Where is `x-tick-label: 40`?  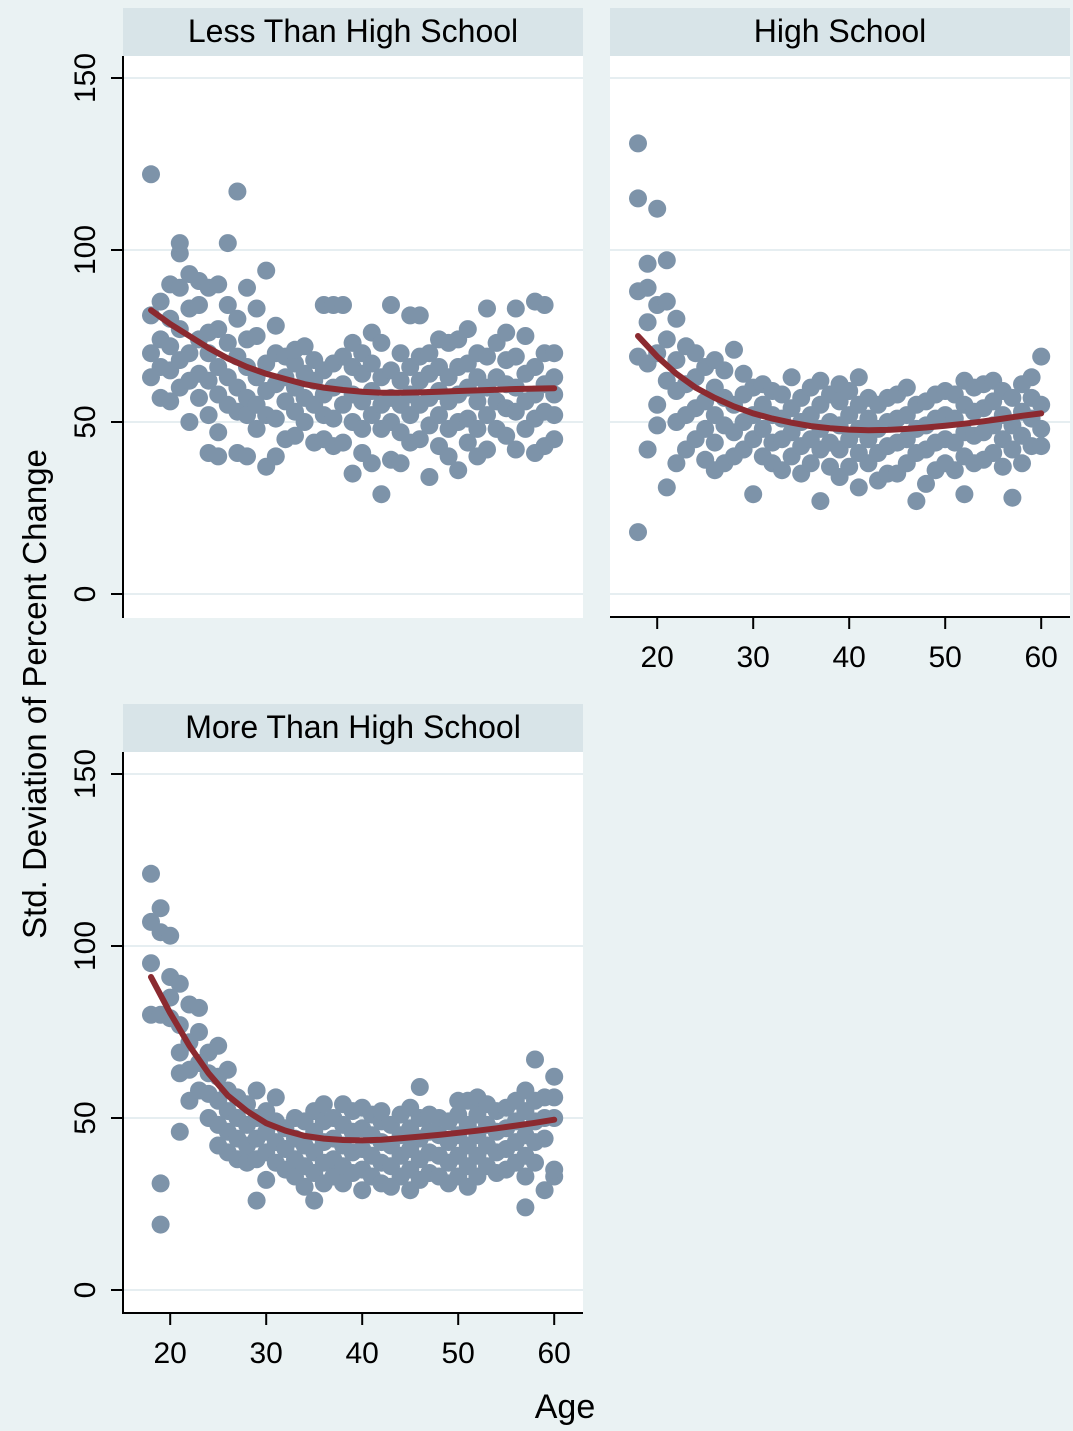 x-tick-label: 40 is located at coordinates (362, 1353).